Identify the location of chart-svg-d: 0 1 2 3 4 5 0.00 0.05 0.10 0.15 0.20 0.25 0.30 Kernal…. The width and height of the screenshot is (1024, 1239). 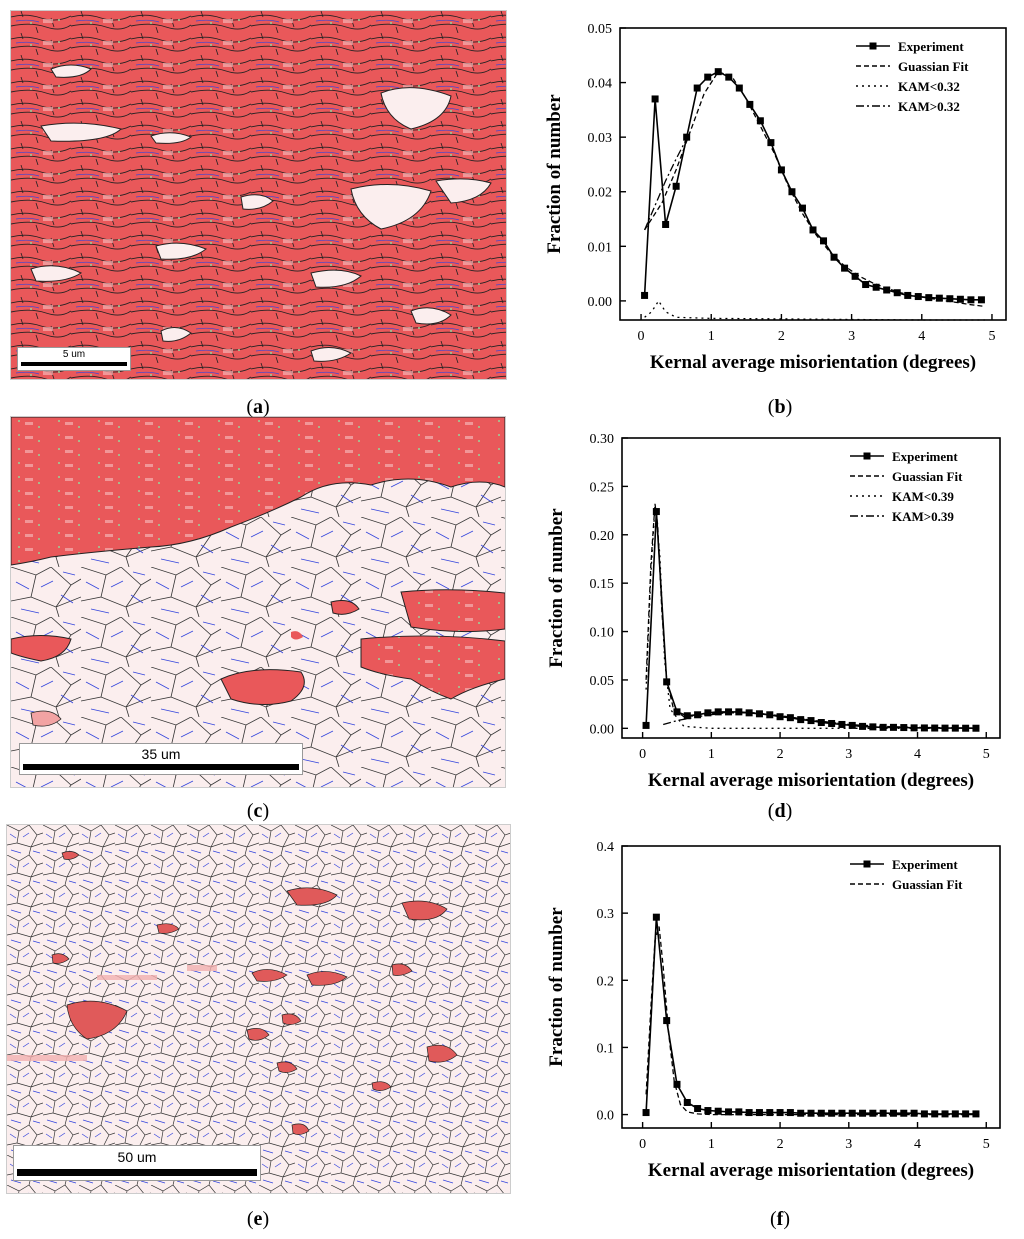
(773, 611).